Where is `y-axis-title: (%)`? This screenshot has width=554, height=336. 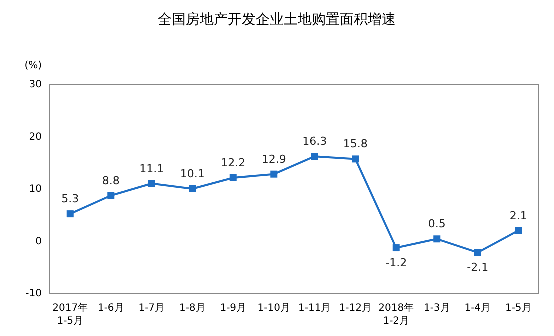
y-axis-title: (%) is located at coordinates (33, 66).